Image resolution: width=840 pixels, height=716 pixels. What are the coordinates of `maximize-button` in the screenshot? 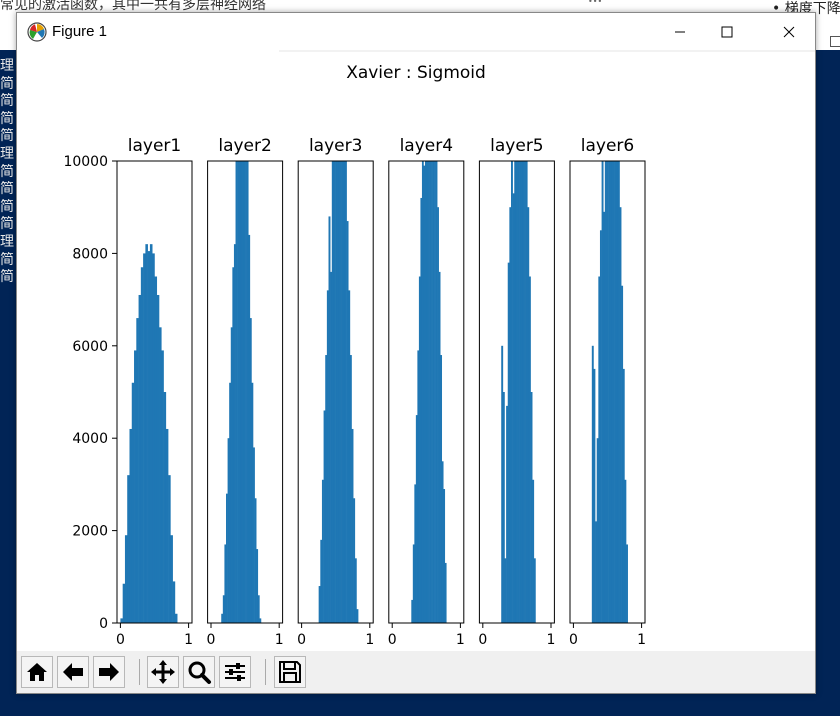 It's located at (727, 31).